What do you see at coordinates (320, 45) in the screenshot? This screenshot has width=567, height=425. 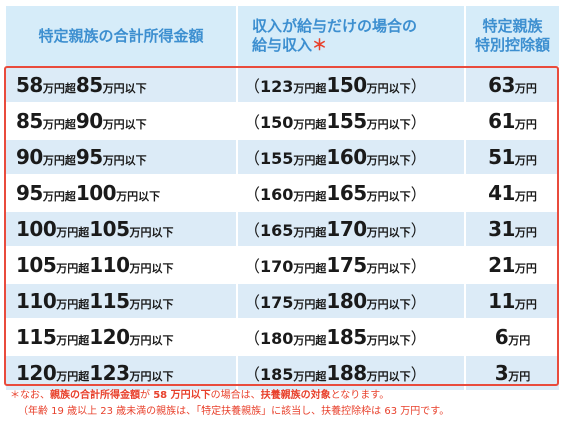 I see `asterisk-mark: ＊` at bounding box center [320, 45].